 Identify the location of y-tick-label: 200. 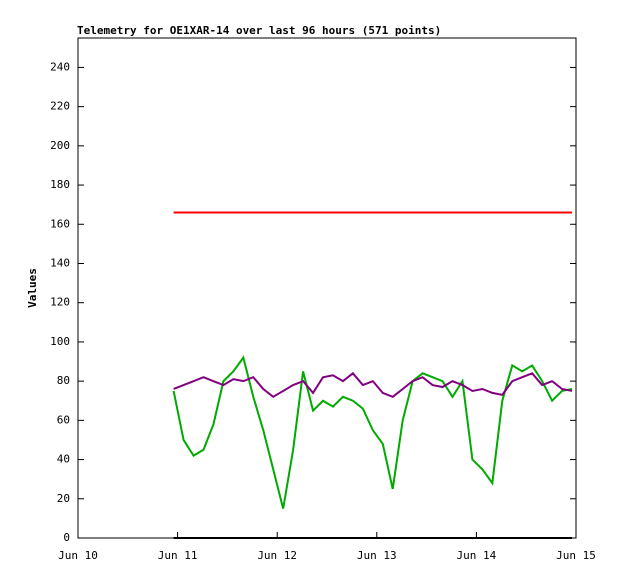
(60, 145).